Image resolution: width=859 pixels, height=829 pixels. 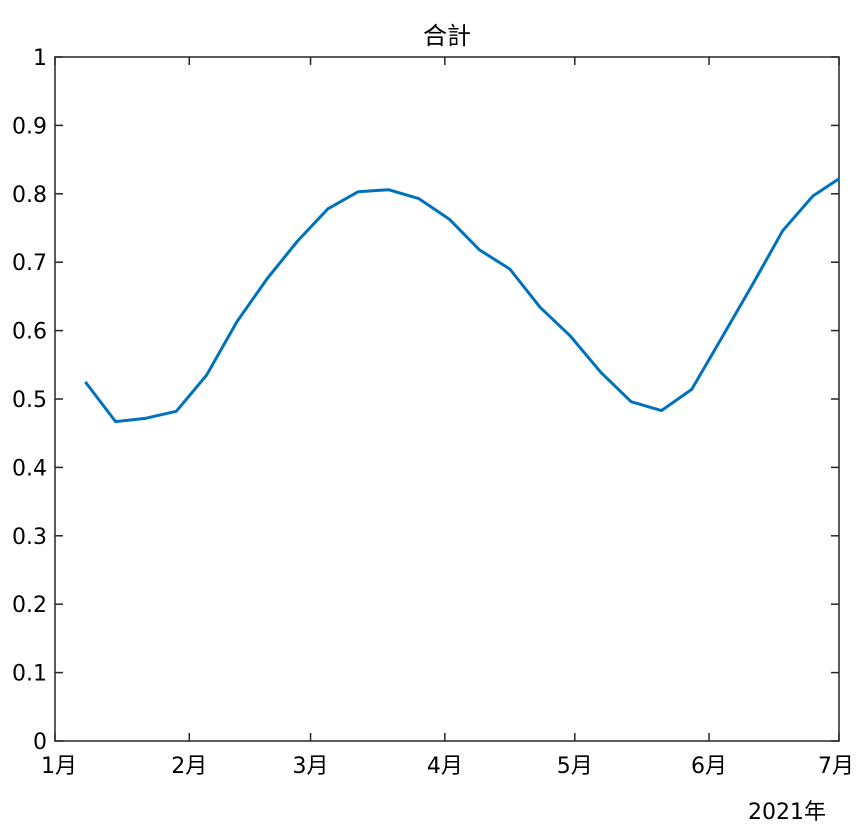 What do you see at coordinates (445, 766) in the screenshot?
I see `x-tick-label: 4月` at bounding box center [445, 766].